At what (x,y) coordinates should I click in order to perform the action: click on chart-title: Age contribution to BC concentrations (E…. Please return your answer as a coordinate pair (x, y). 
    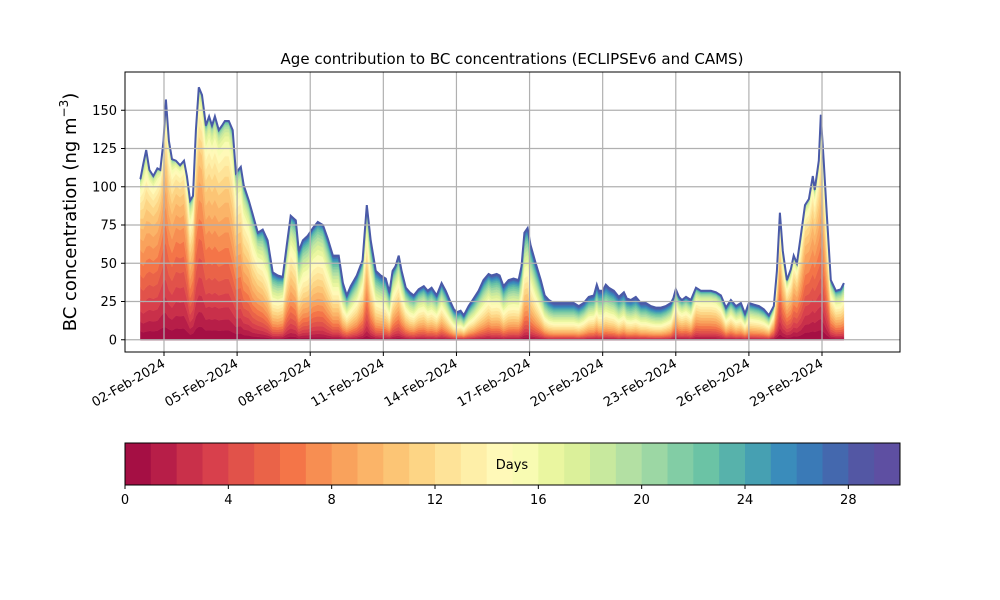
    Looking at the image, I should click on (512, 59).